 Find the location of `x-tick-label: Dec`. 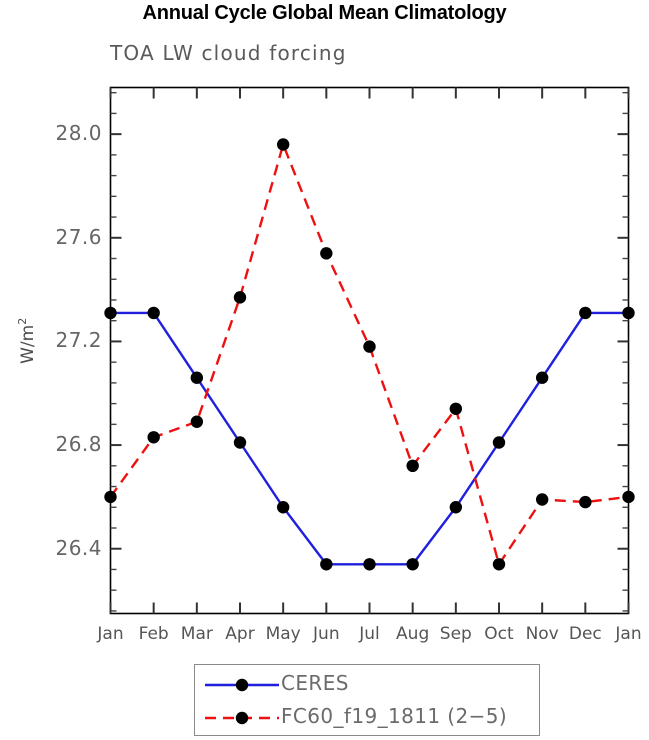

x-tick-label: Dec is located at coordinates (585, 633).